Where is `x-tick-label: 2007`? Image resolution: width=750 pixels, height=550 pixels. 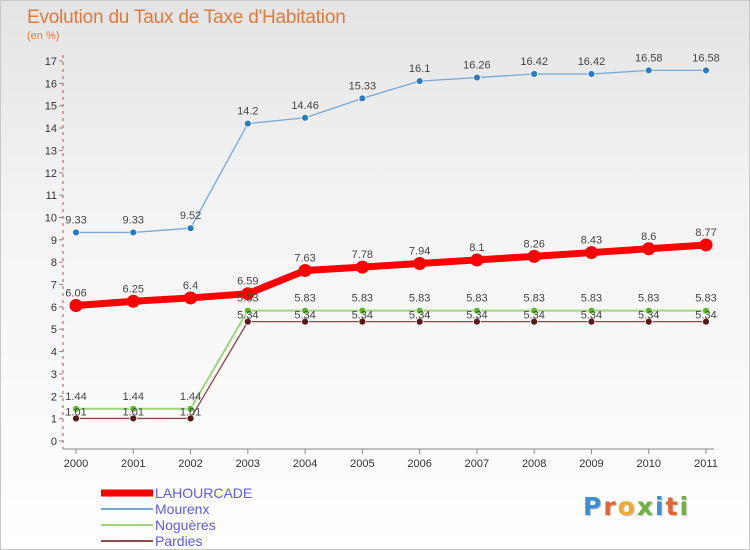 x-tick-label: 2007 is located at coordinates (477, 464).